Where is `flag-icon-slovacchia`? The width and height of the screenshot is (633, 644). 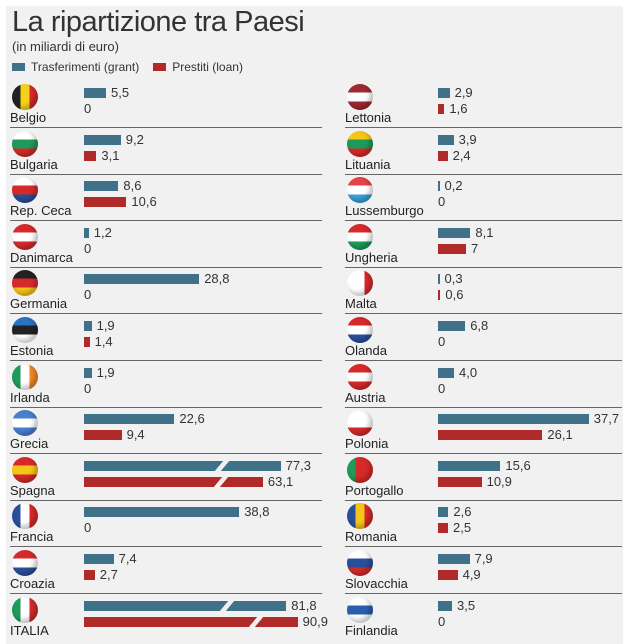 flag-icon-slovacchia is located at coordinates (360, 563).